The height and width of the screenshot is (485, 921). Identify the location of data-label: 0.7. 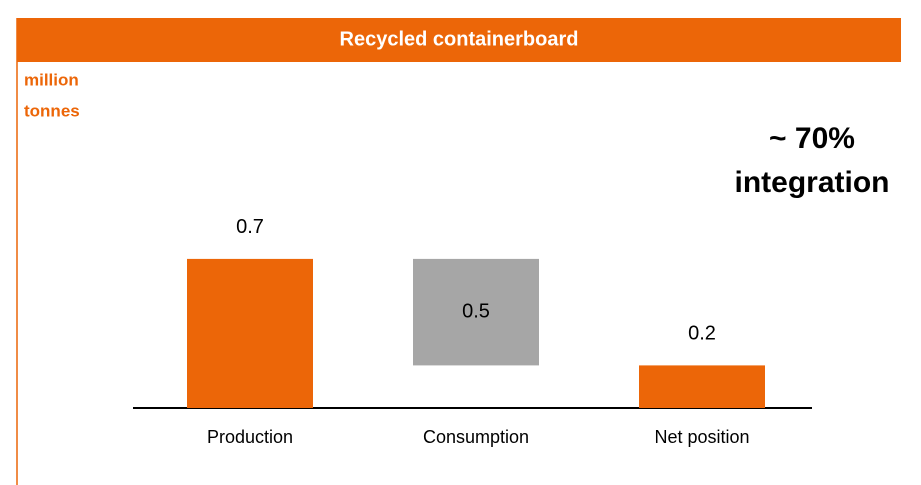
(250, 227).